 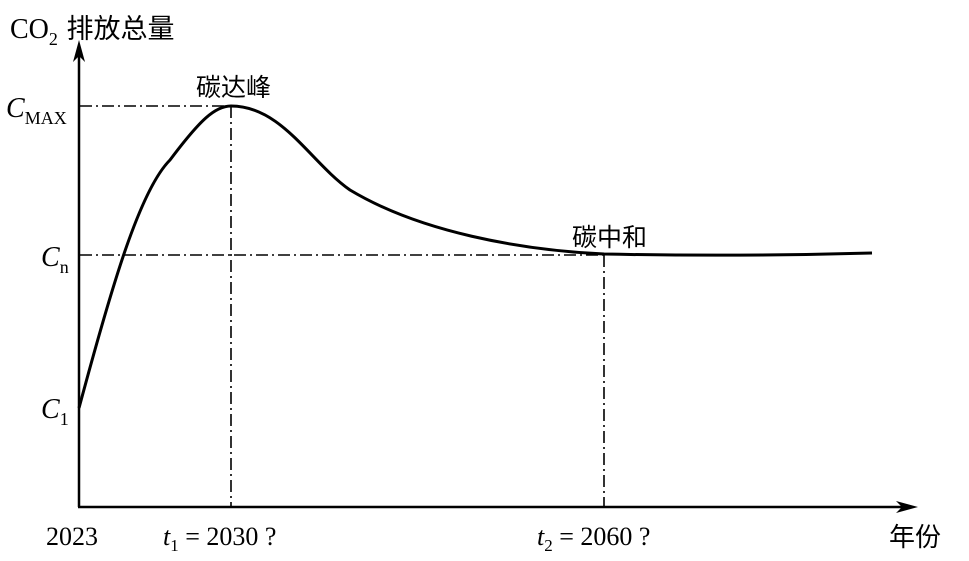 What do you see at coordinates (233, 87) in the screenshot?
I see `peak-annotation: 碳达峰` at bounding box center [233, 87].